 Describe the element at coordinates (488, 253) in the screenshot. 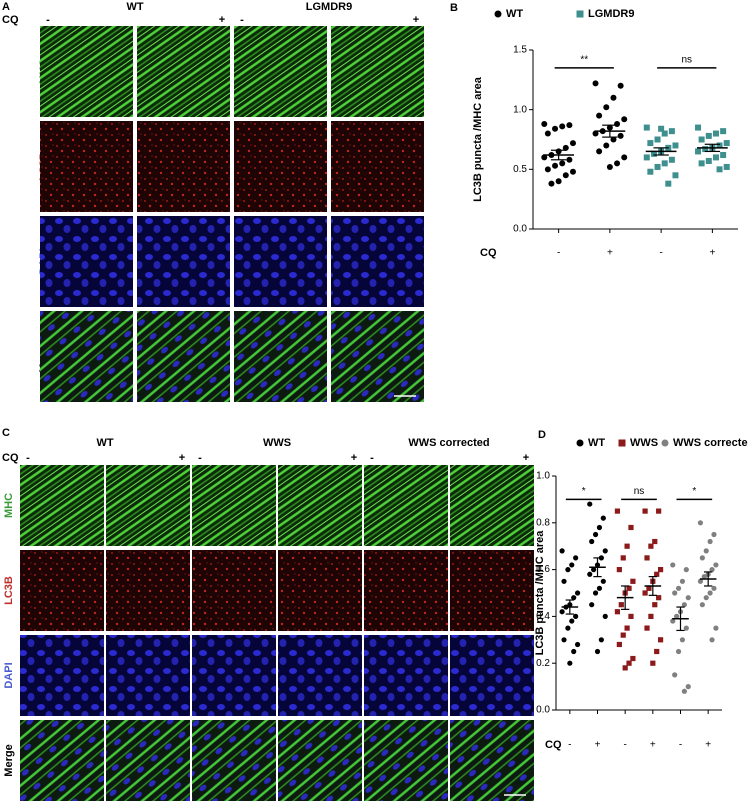

I see `x-axis-label: CQ` at that location.